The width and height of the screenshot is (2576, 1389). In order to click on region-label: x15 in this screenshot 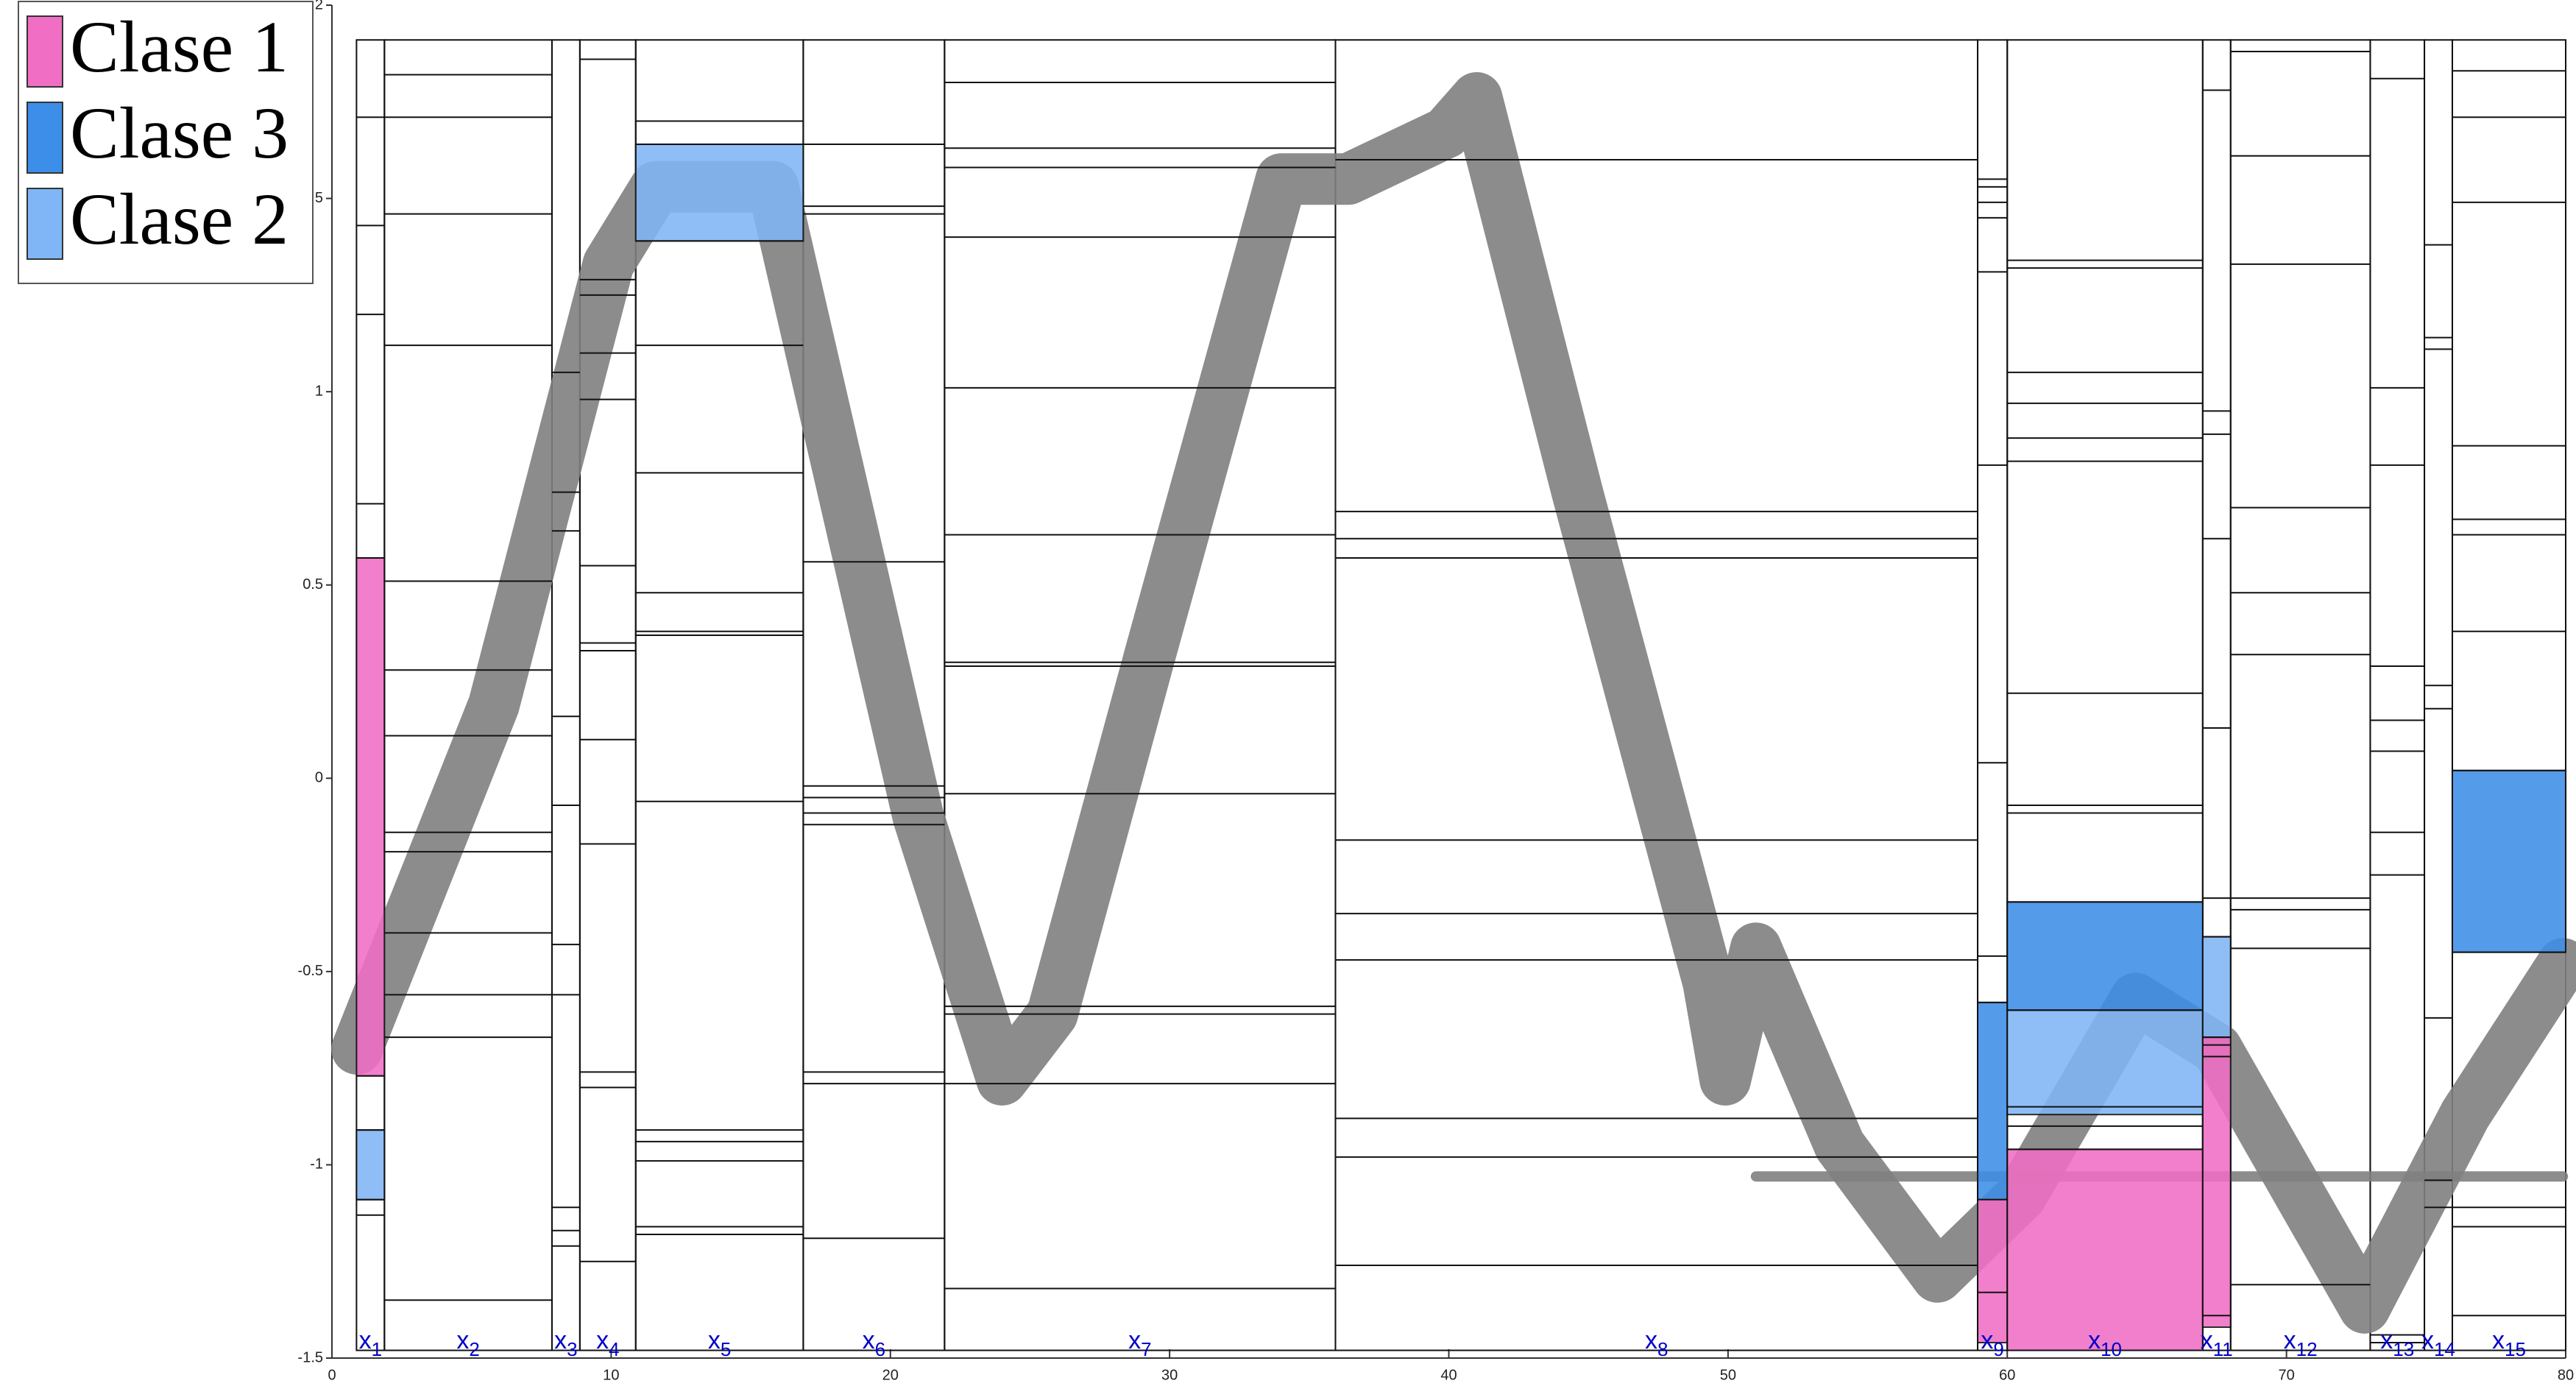, I will do `click(2509, 1343)`.